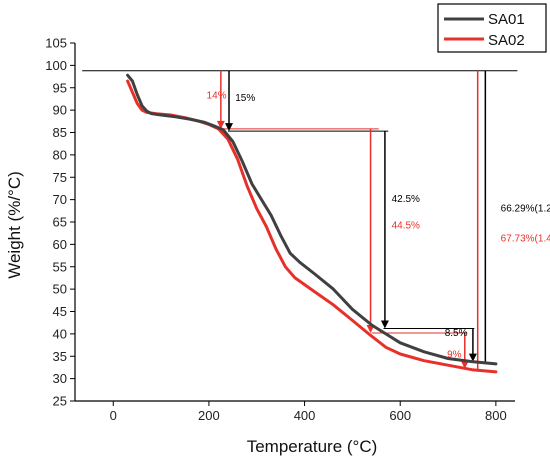 The width and height of the screenshot is (550, 465). I want to click on annotation-label: 66.29%(1.247mg), so click(525, 209).